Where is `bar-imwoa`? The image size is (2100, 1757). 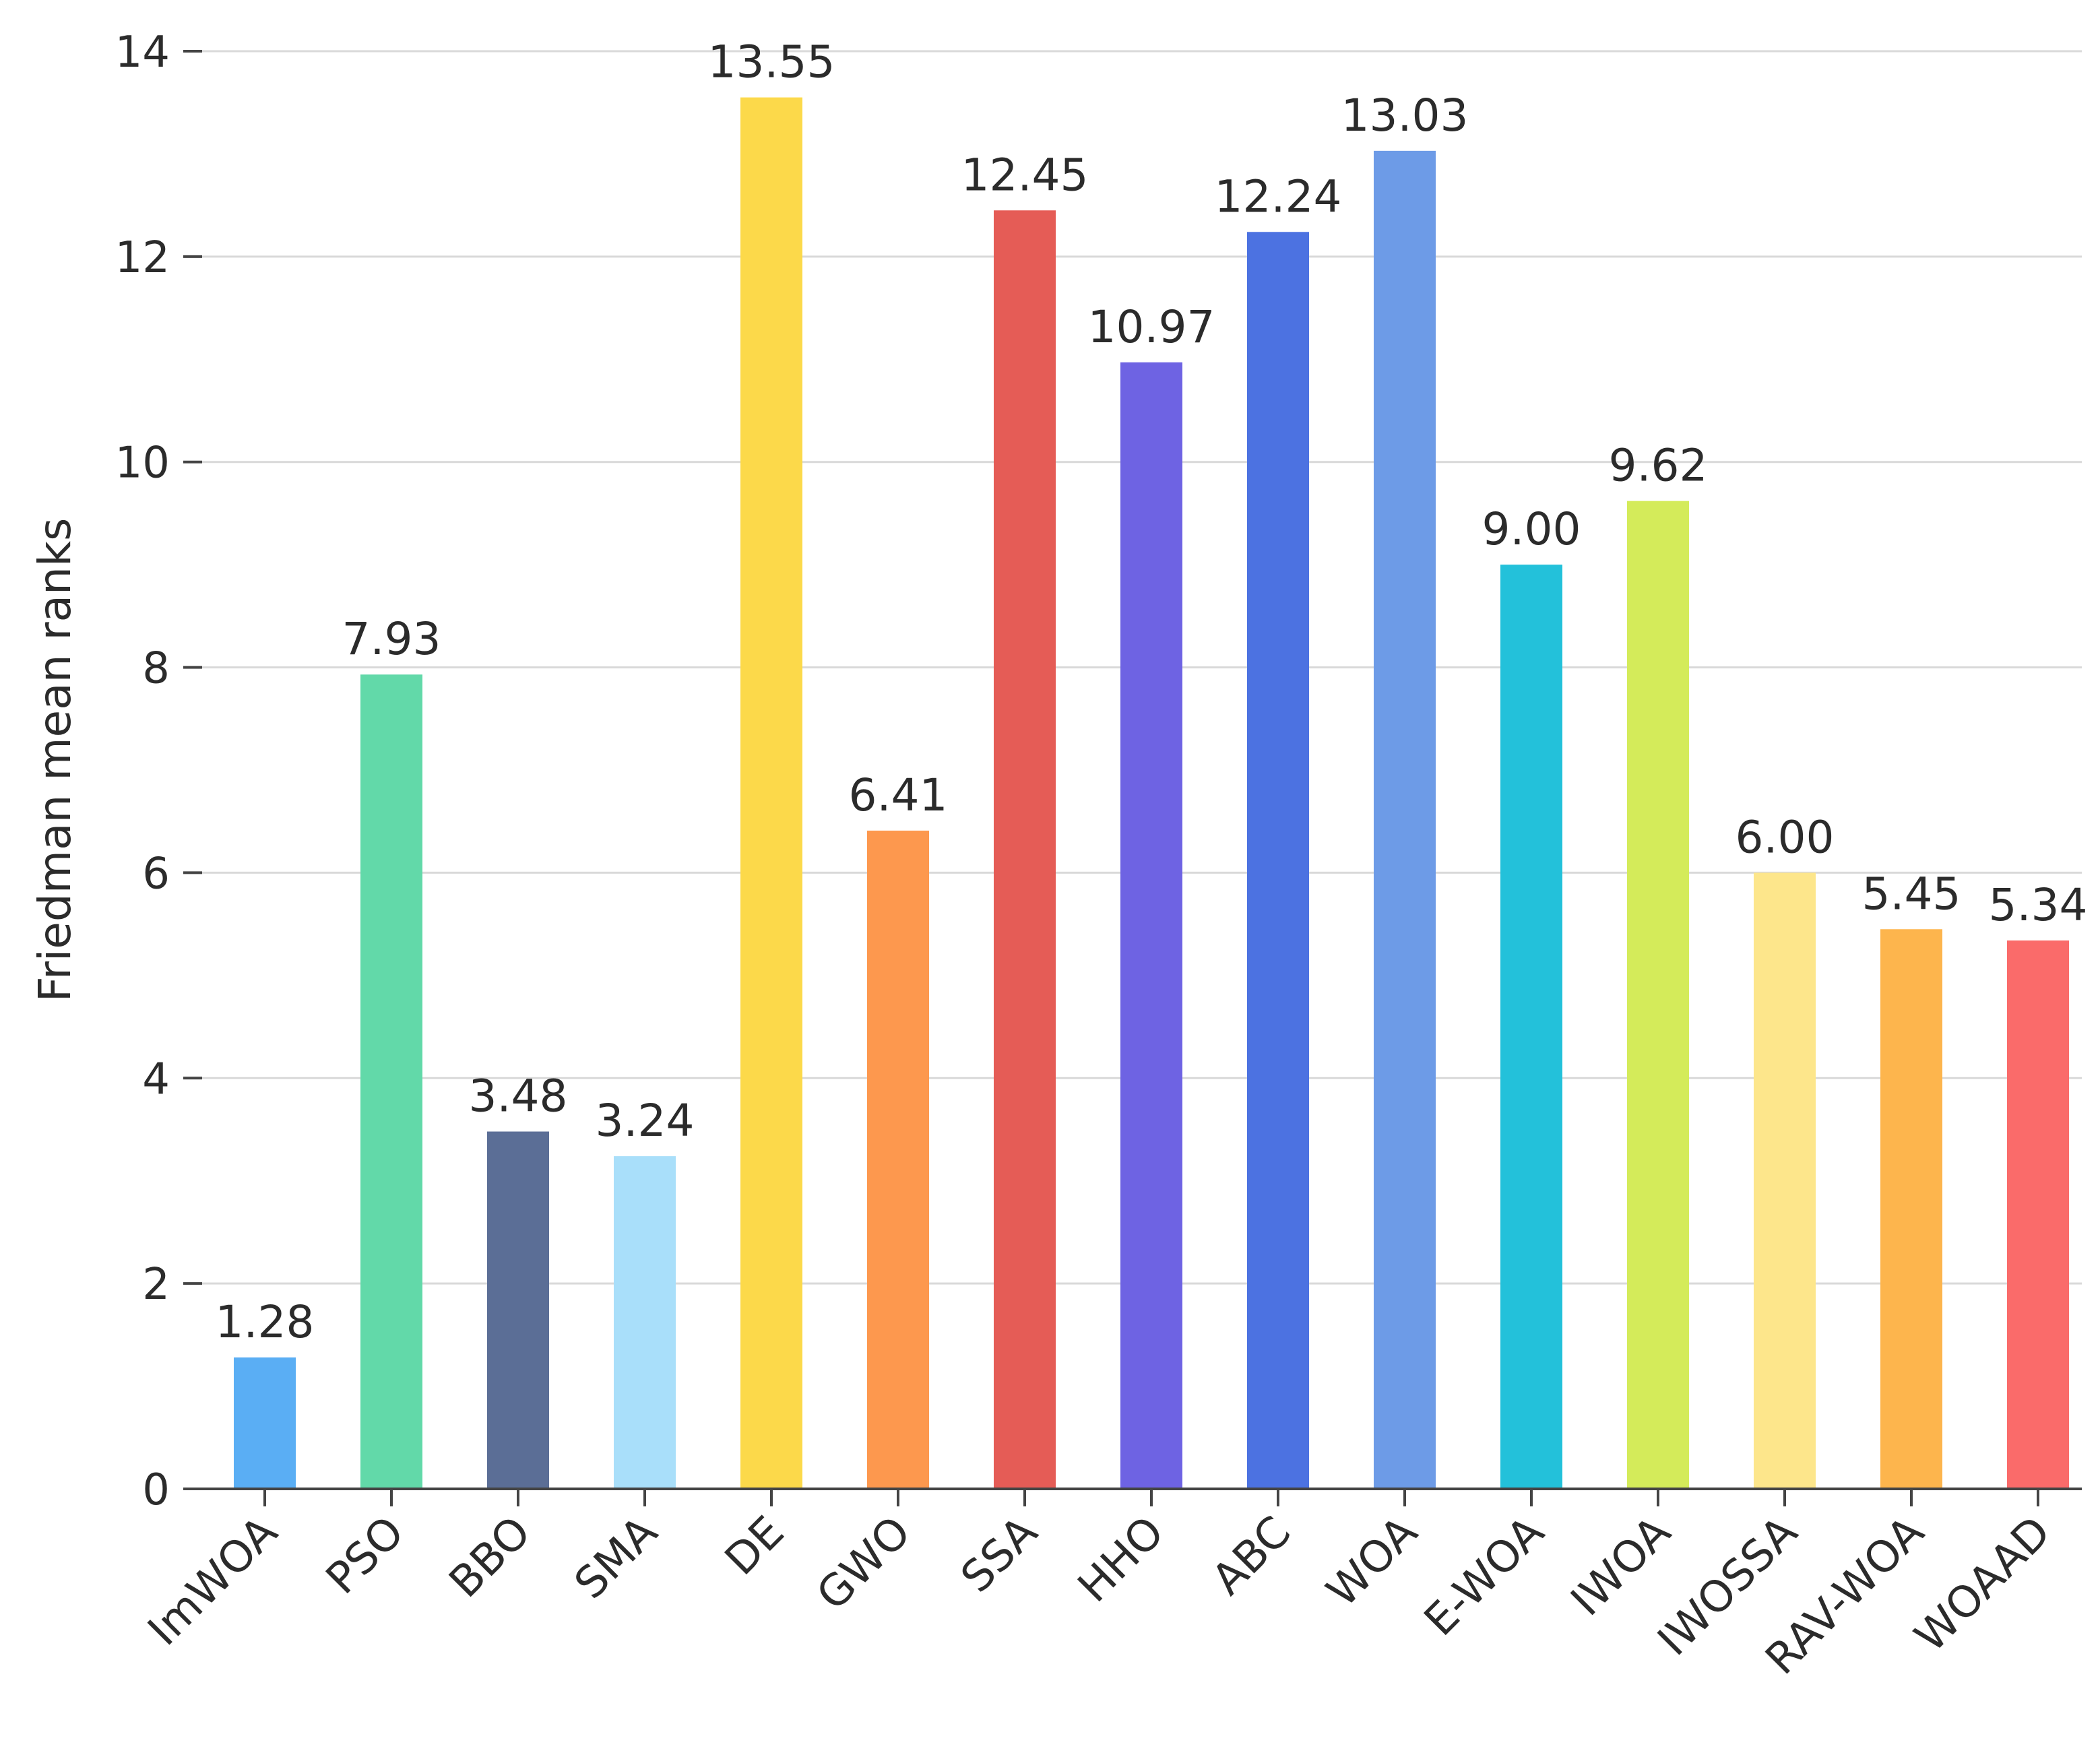 bar-imwoa is located at coordinates (265, 1423).